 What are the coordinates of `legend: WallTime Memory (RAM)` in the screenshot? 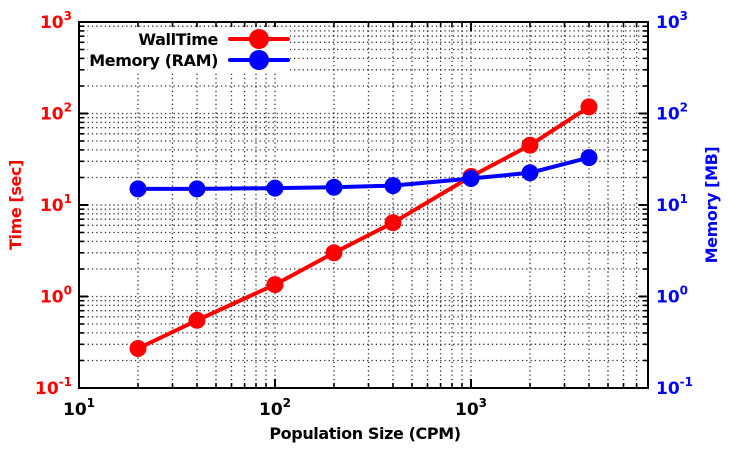 It's located at (189, 49).